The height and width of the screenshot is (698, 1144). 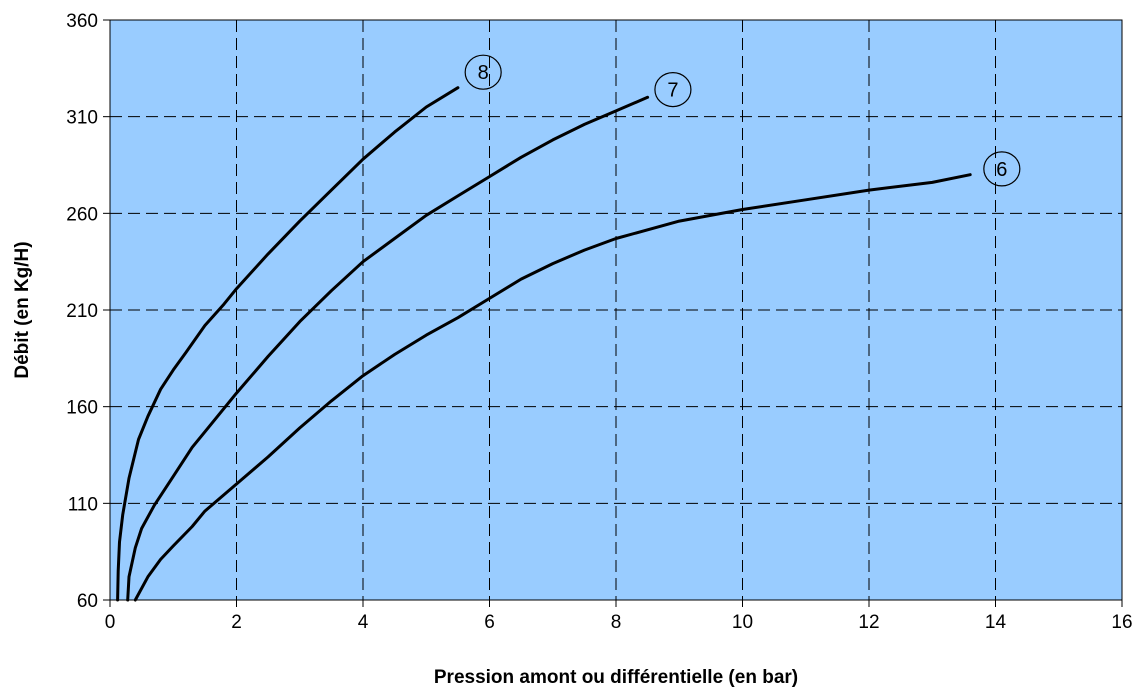 I want to click on x-tick-label: 6, so click(x=489, y=622).